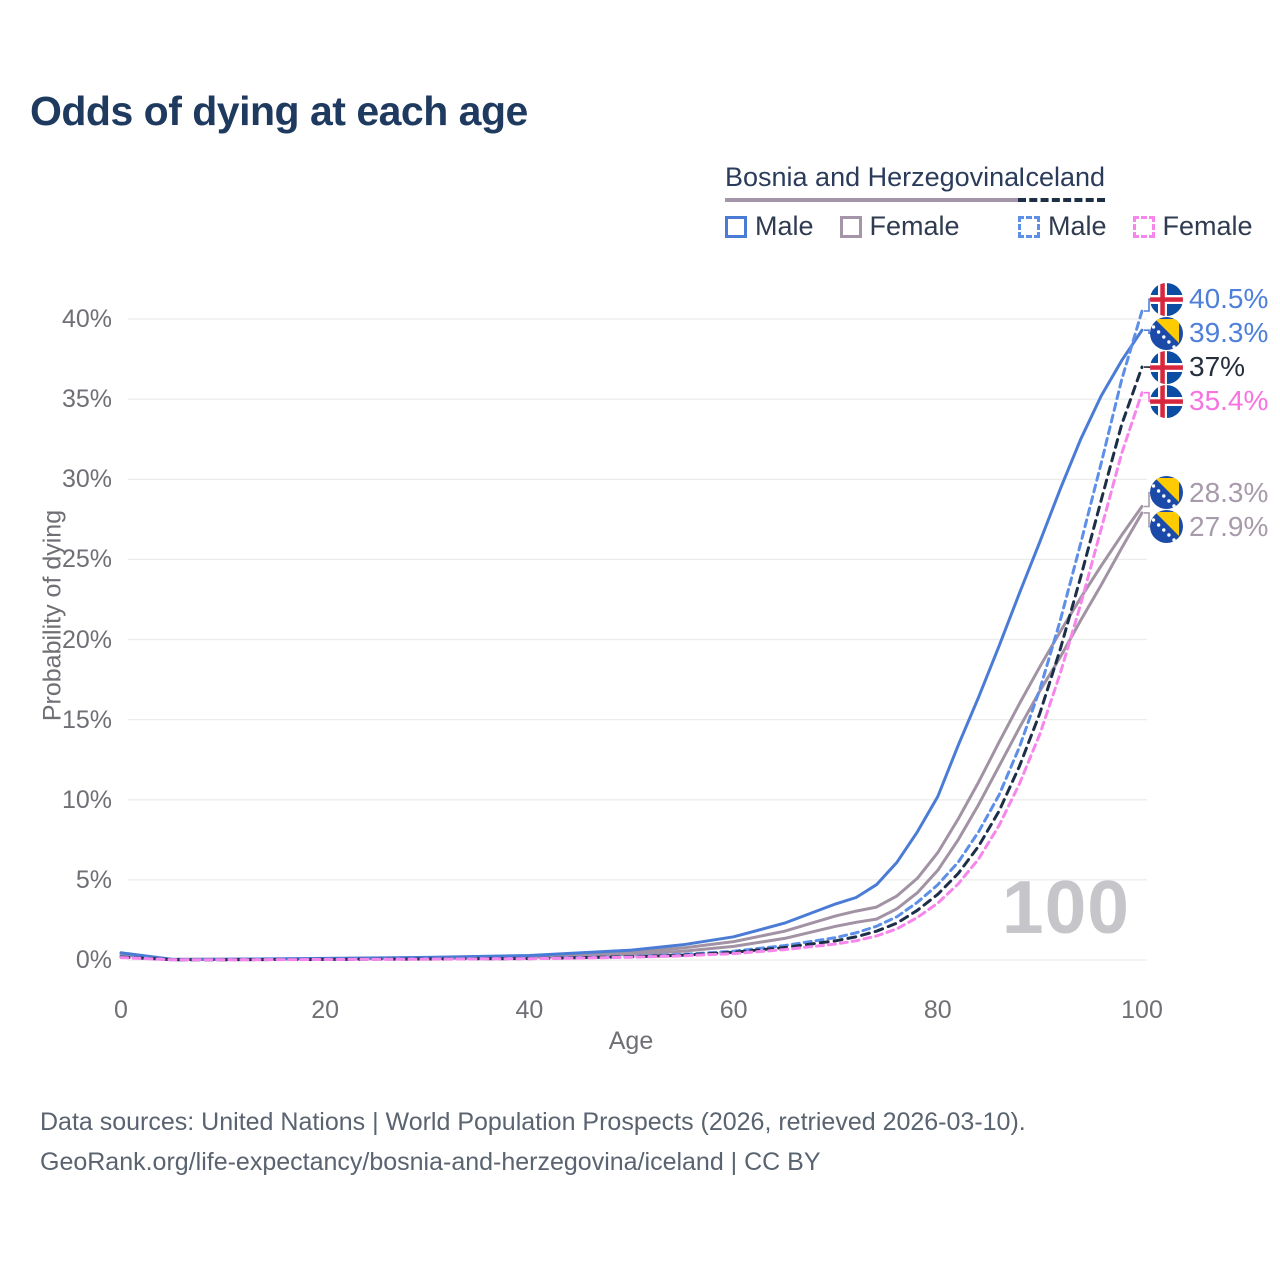  I want to click on legend-country-bosnia: Bosnia and Herzegovina, so click(872, 182).